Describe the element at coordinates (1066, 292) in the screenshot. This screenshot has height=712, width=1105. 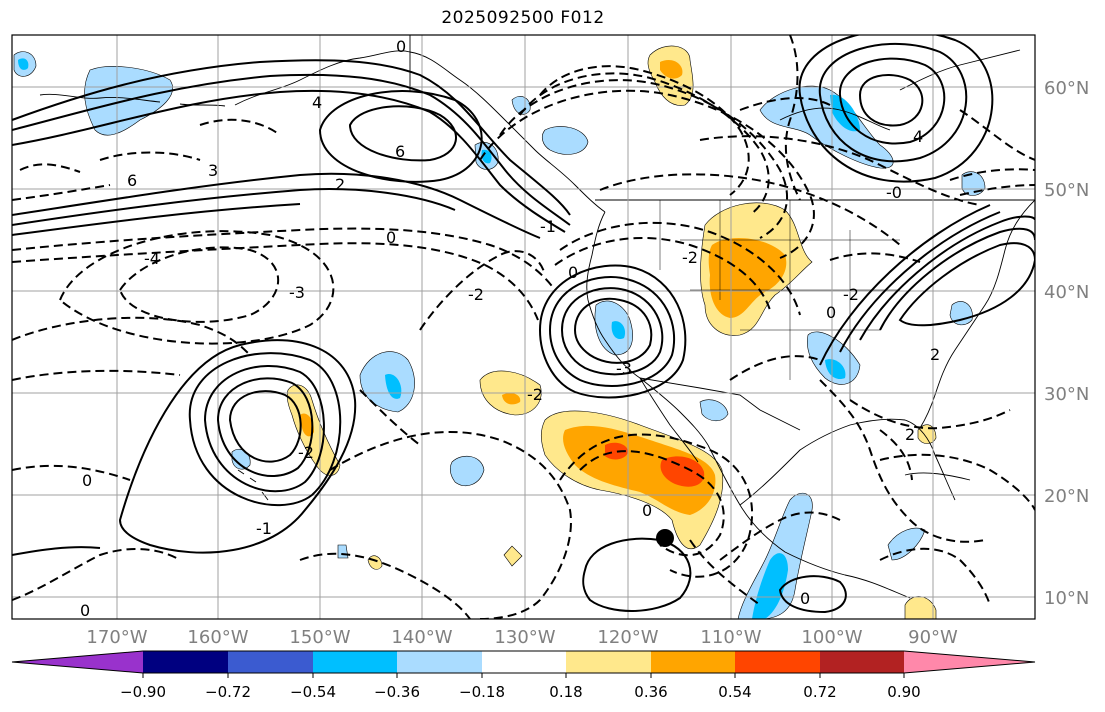
I see `lat-label: 40°N` at that location.